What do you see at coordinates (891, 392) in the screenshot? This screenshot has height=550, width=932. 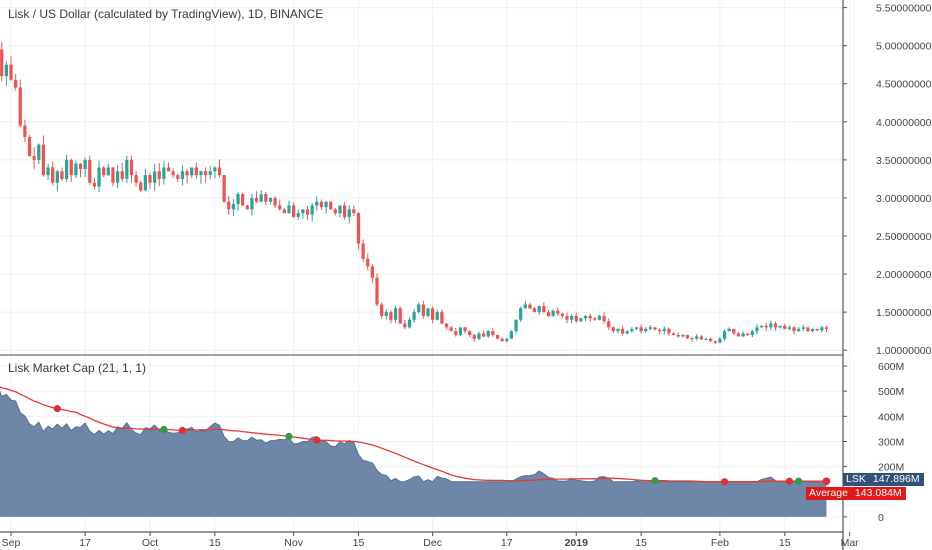 I see `indicator-axis-label: 500M` at bounding box center [891, 392].